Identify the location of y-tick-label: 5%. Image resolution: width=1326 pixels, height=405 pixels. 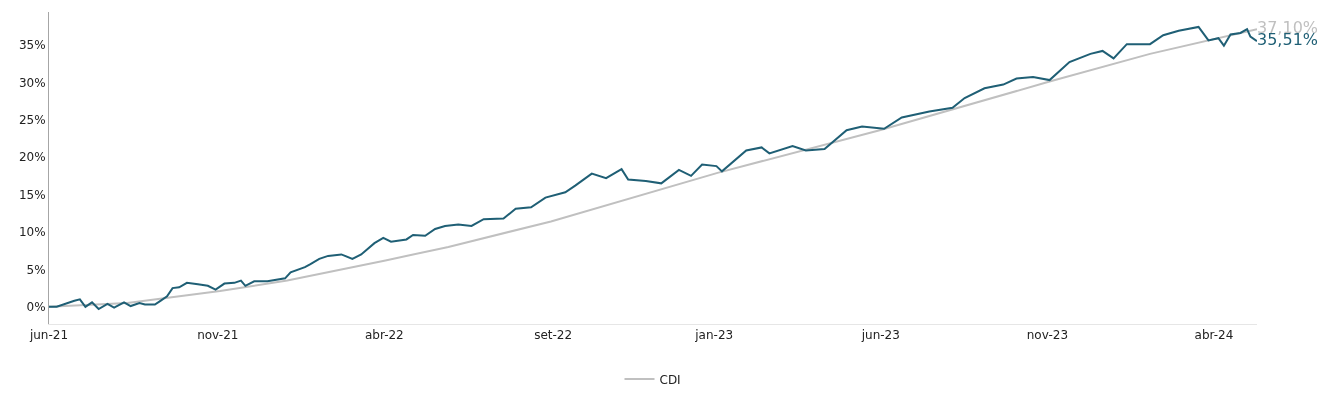
(36, 269).